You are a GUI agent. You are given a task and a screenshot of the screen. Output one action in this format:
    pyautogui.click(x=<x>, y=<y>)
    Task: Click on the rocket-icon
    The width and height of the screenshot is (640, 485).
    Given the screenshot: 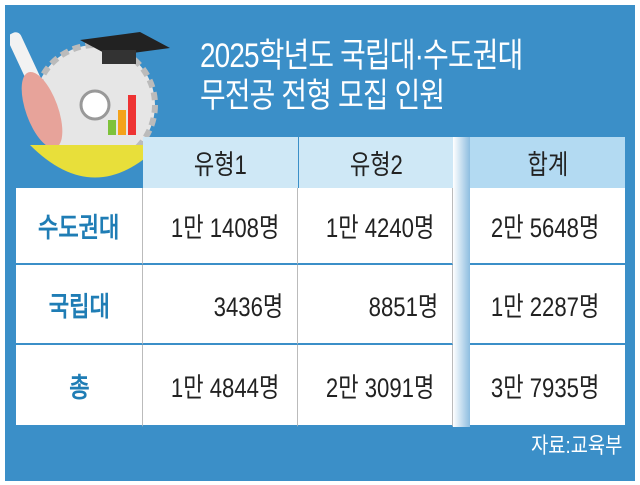 What is the action you would take?
    pyautogui.click(x=42, y=110)
    